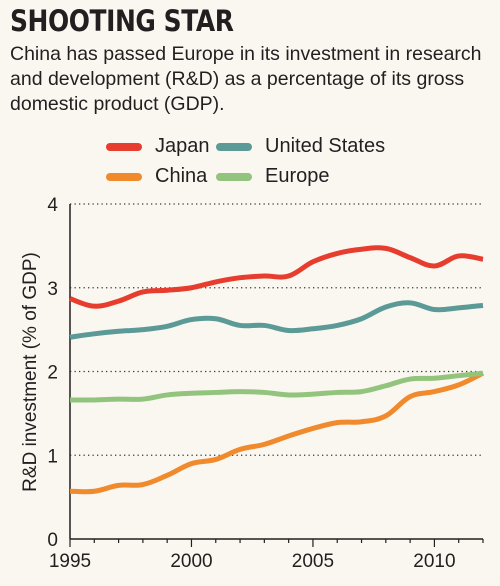 The height and width of the screenshot is (586, 500). I want to click on series-line-united-states, so click(276, 320).